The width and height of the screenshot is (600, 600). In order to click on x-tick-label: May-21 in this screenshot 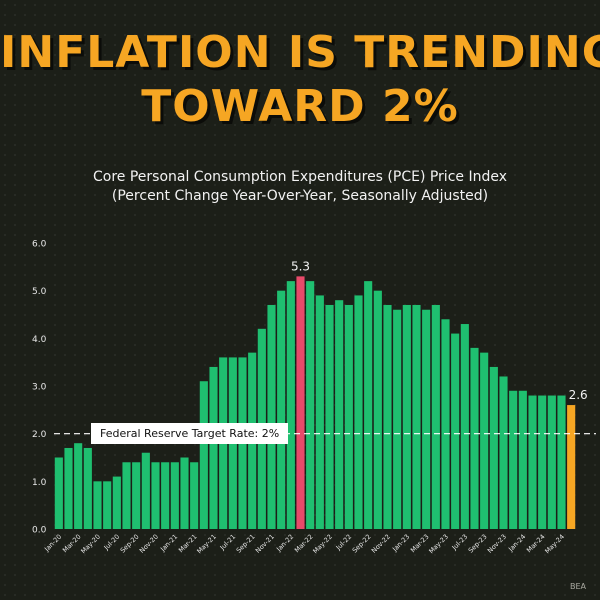, I will do `click(206, 544)`.